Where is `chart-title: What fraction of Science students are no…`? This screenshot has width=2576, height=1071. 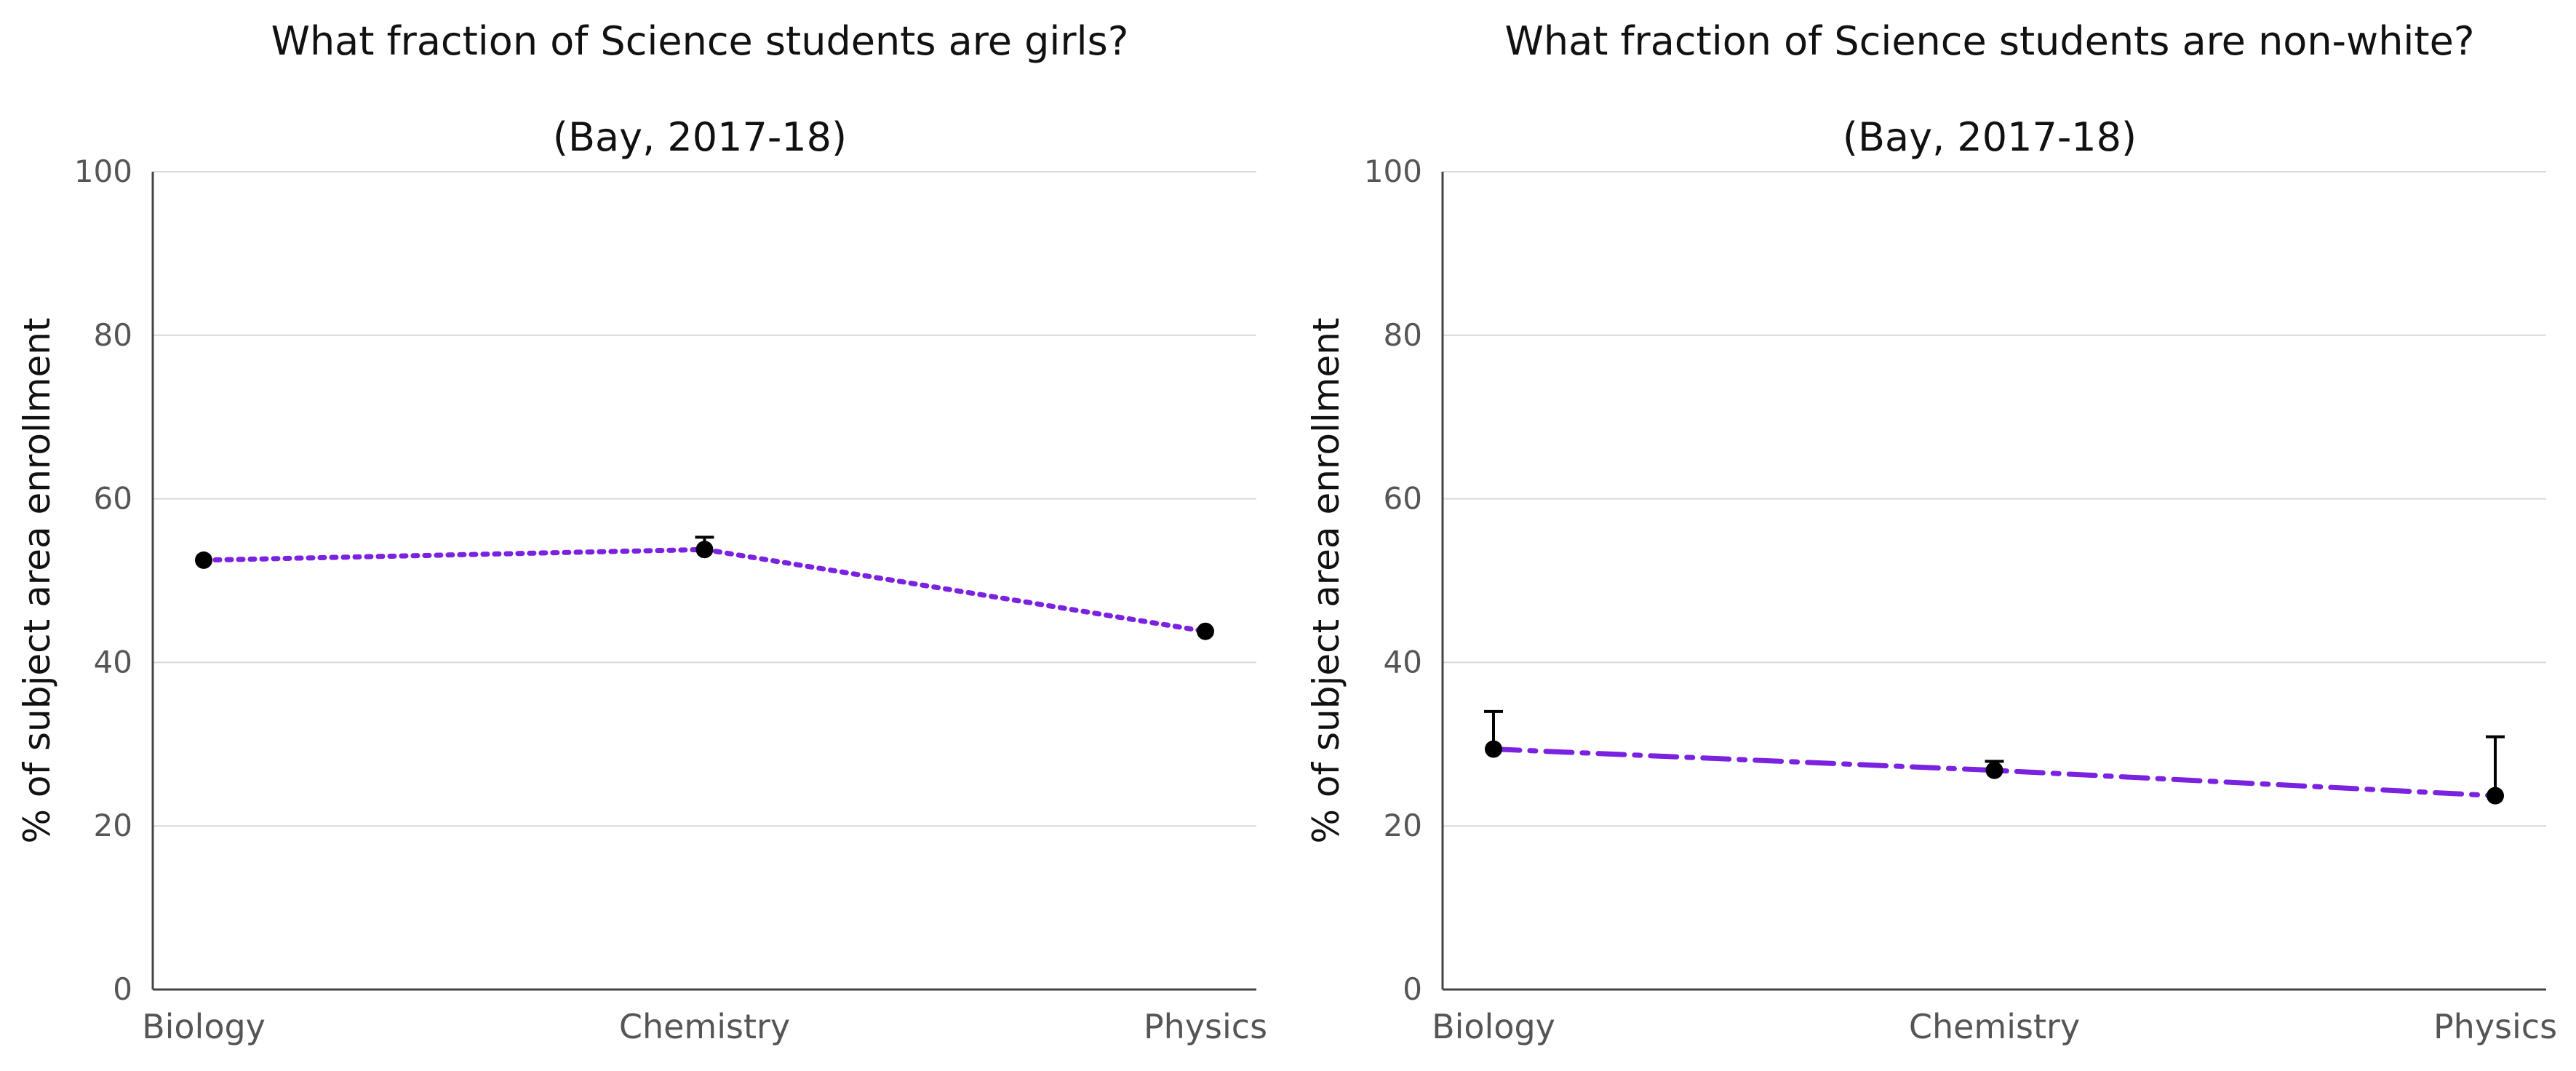 chart-title: What fraction of Science students are no… is located at coordinates (1990, 41).